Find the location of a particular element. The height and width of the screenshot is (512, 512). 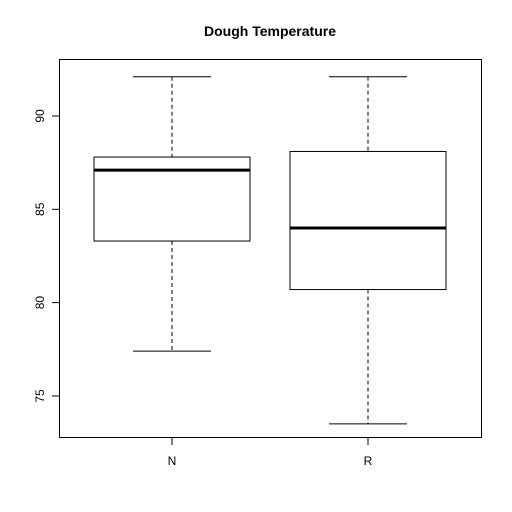

chart-title: Dough Temperature is located at coordinates (270, 31).